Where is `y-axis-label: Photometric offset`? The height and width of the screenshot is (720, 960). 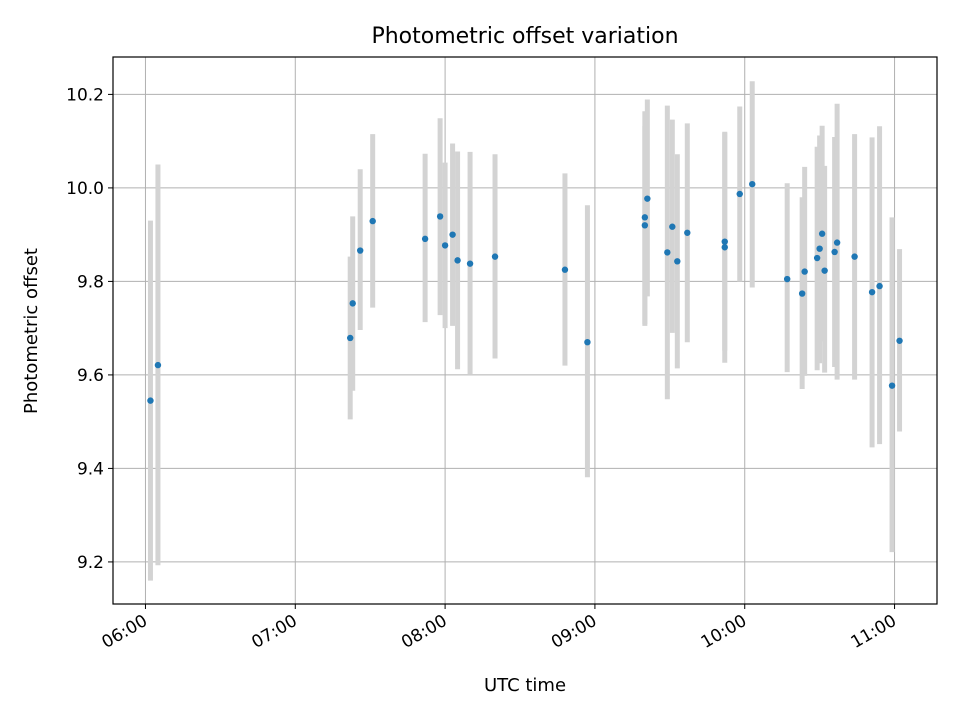
y-axis-label: Photometric offset is located at coordinates (31, 331).